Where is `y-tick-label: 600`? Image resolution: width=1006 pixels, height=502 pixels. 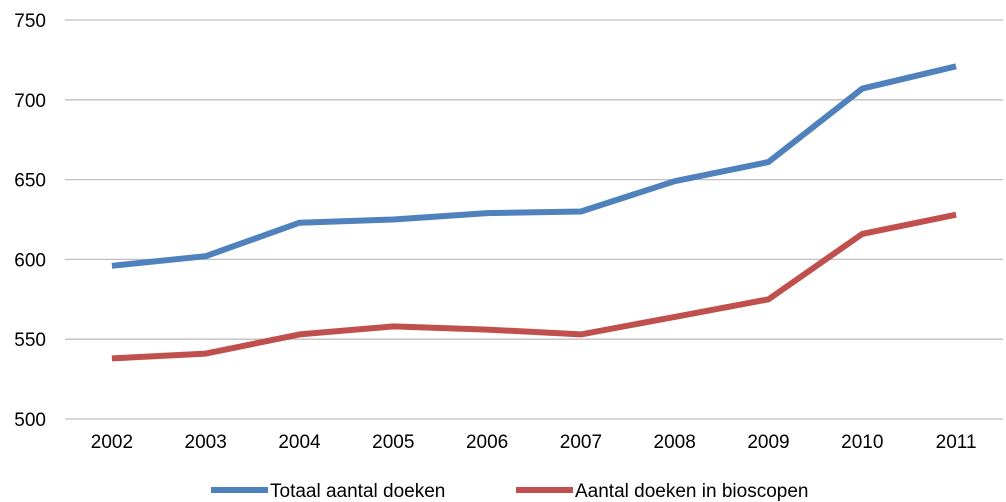 y-tick-label: 600 is located at coordinates (30, 260).